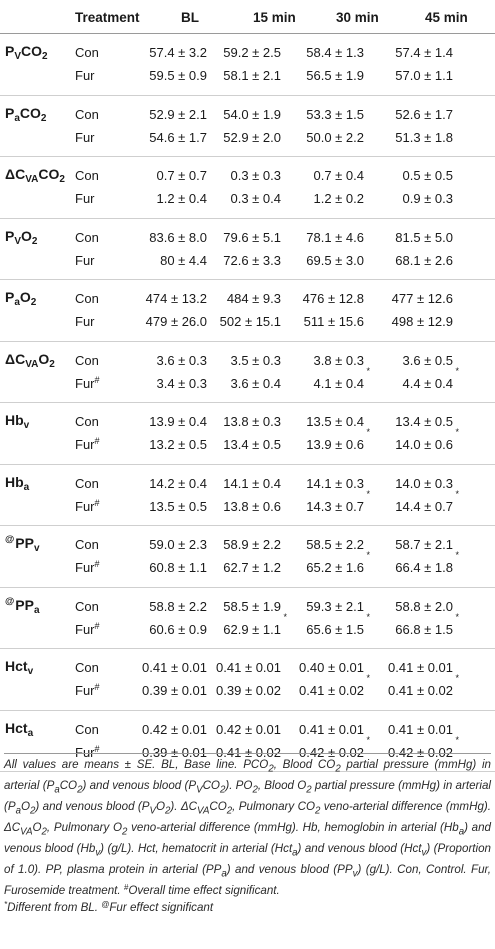 The width and height of the screenshot is (495, 949). What do you see at coordinates (338, 501) in the screenshot?
I see `value-cell-min30: 14.3 ± 0.7 *` at bounding box center [338, 501].